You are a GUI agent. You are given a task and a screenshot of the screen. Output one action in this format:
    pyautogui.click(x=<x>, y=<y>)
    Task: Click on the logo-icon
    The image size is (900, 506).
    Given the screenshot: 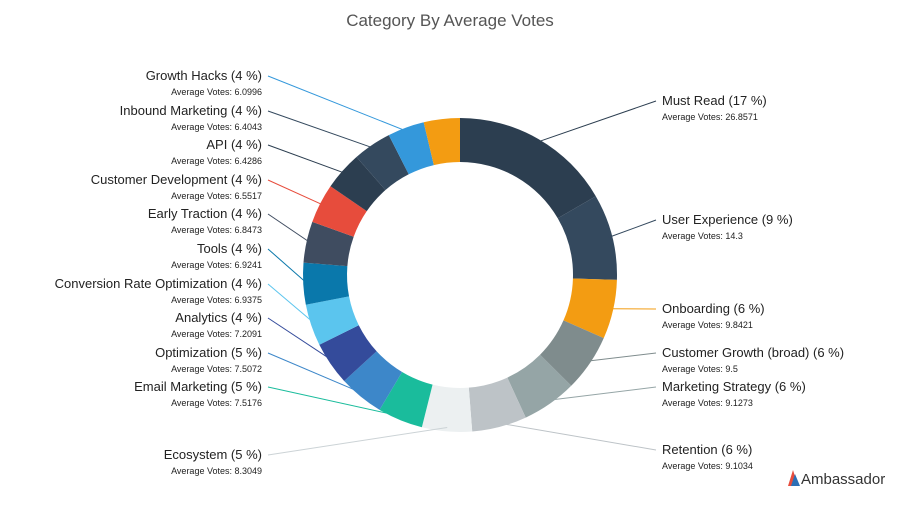 What is the action you would take?
    pyautogui.click(x=795, y=480)
    